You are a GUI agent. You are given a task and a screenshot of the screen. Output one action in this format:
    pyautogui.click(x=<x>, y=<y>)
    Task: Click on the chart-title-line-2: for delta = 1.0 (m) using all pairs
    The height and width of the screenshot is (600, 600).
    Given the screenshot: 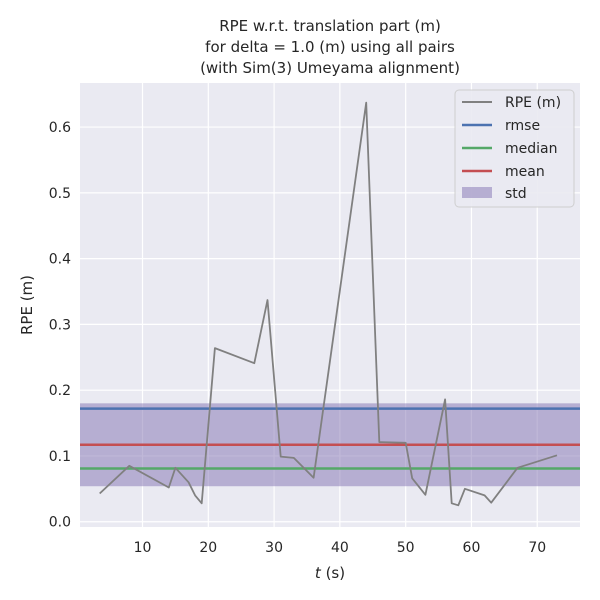 What is the action you would take?
    pyautogui.click(x=330, y=47)
    